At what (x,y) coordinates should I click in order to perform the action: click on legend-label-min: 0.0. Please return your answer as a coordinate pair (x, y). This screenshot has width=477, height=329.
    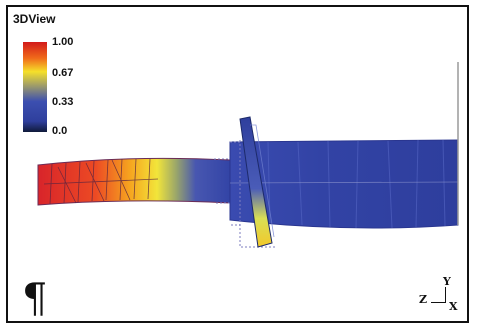
    Looking at the image, I should click on (60, 131).